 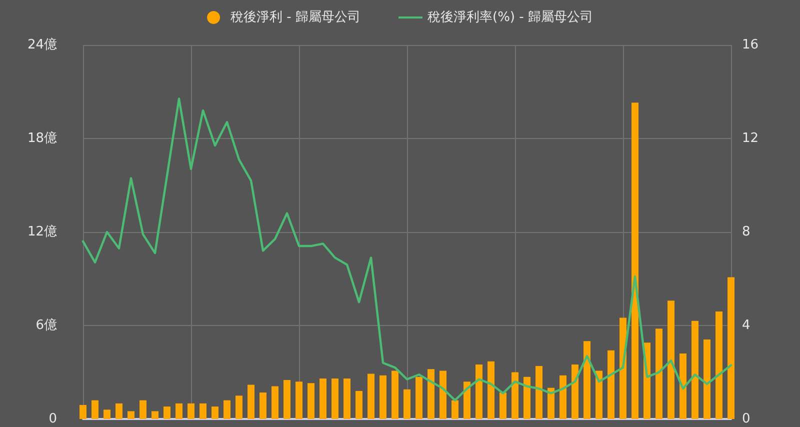 What do you see at coordinates (750, 138) in the screenshot?
I see `y2-tick-label: 12` at bounding box center [750, 138].